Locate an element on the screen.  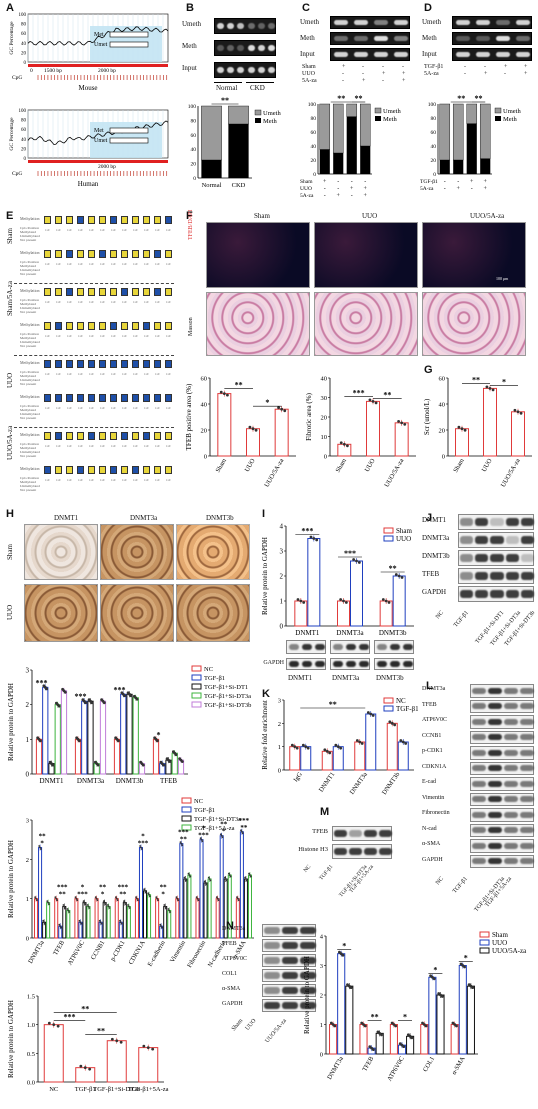
row-label: Not present is located at coordinates (28, 490).